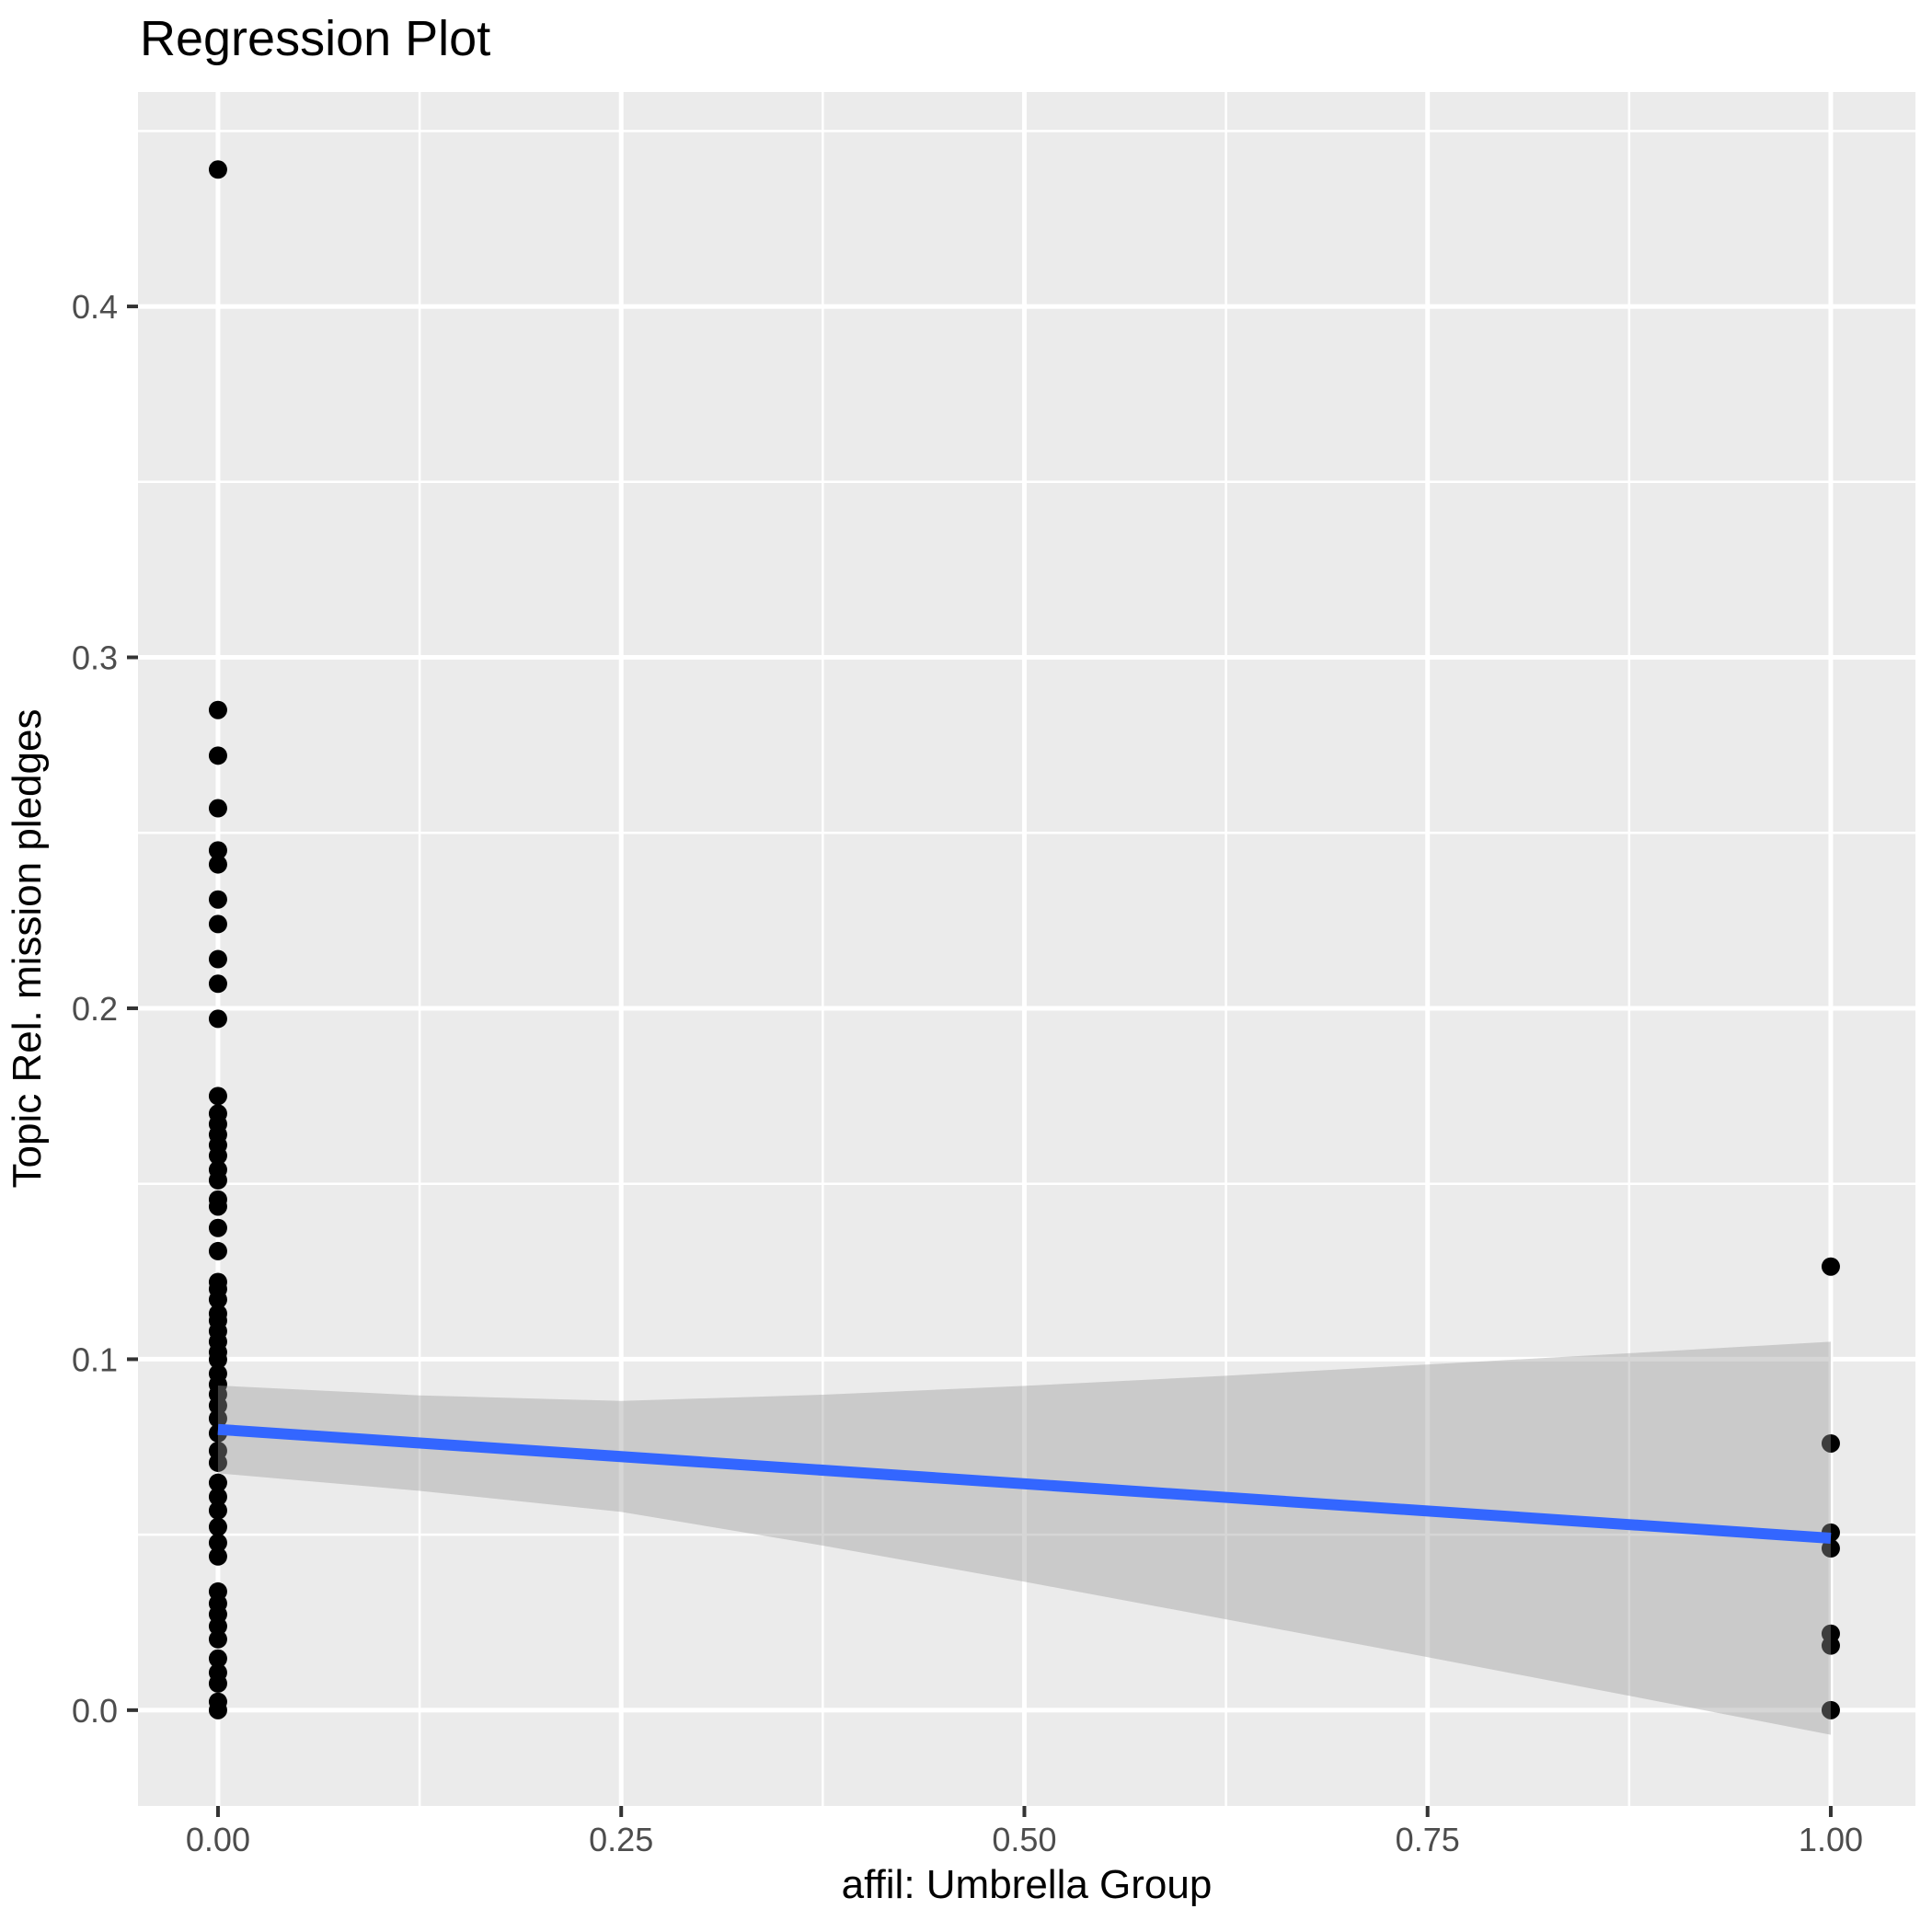 The height and width of the screenshot is (1932, 1932). What do you see at coordinates (1024, 1483) in the screenshot?
I see `regression-line` at bounding box center [1024, 1483].